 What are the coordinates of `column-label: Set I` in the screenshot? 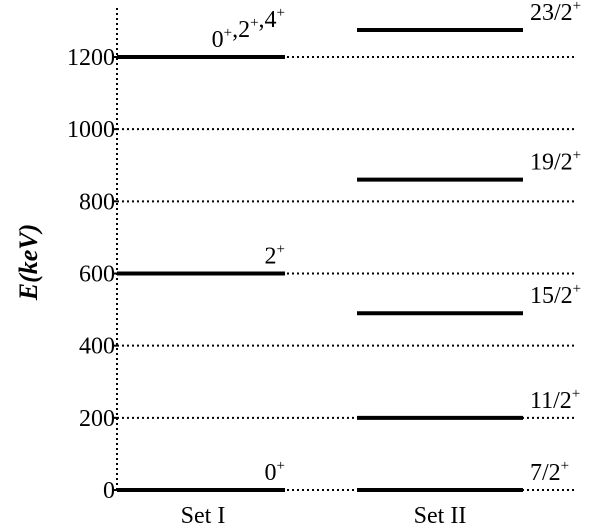 It's located at (203, 516).